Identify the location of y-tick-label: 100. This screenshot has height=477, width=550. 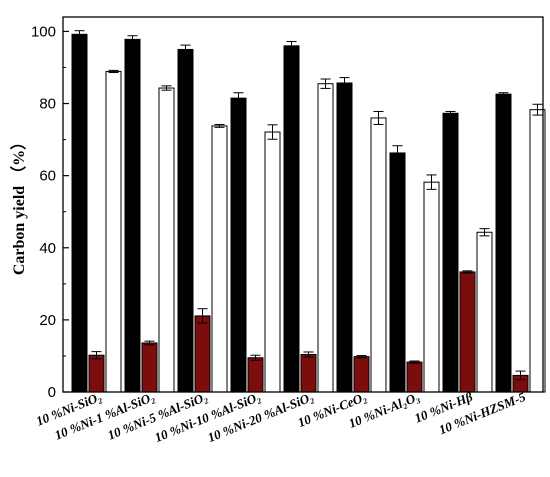
(43, 31).